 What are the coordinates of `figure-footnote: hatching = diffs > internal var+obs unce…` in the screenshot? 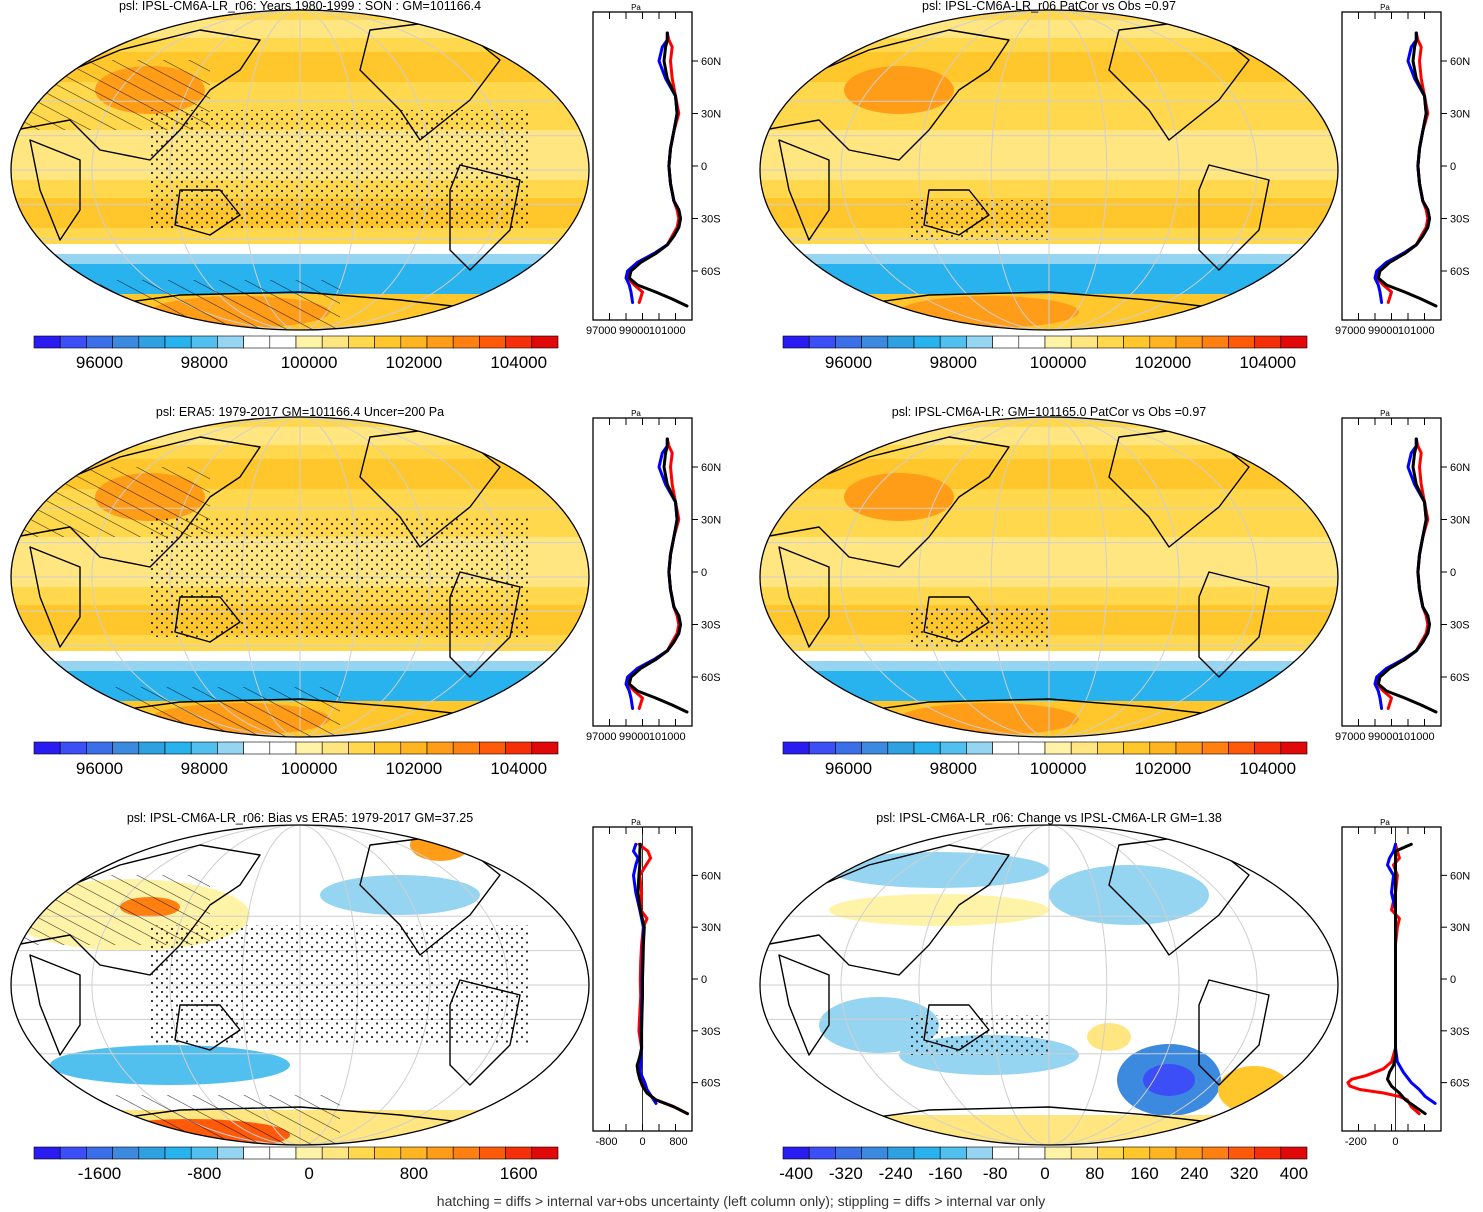 It's located at (741, 1201).